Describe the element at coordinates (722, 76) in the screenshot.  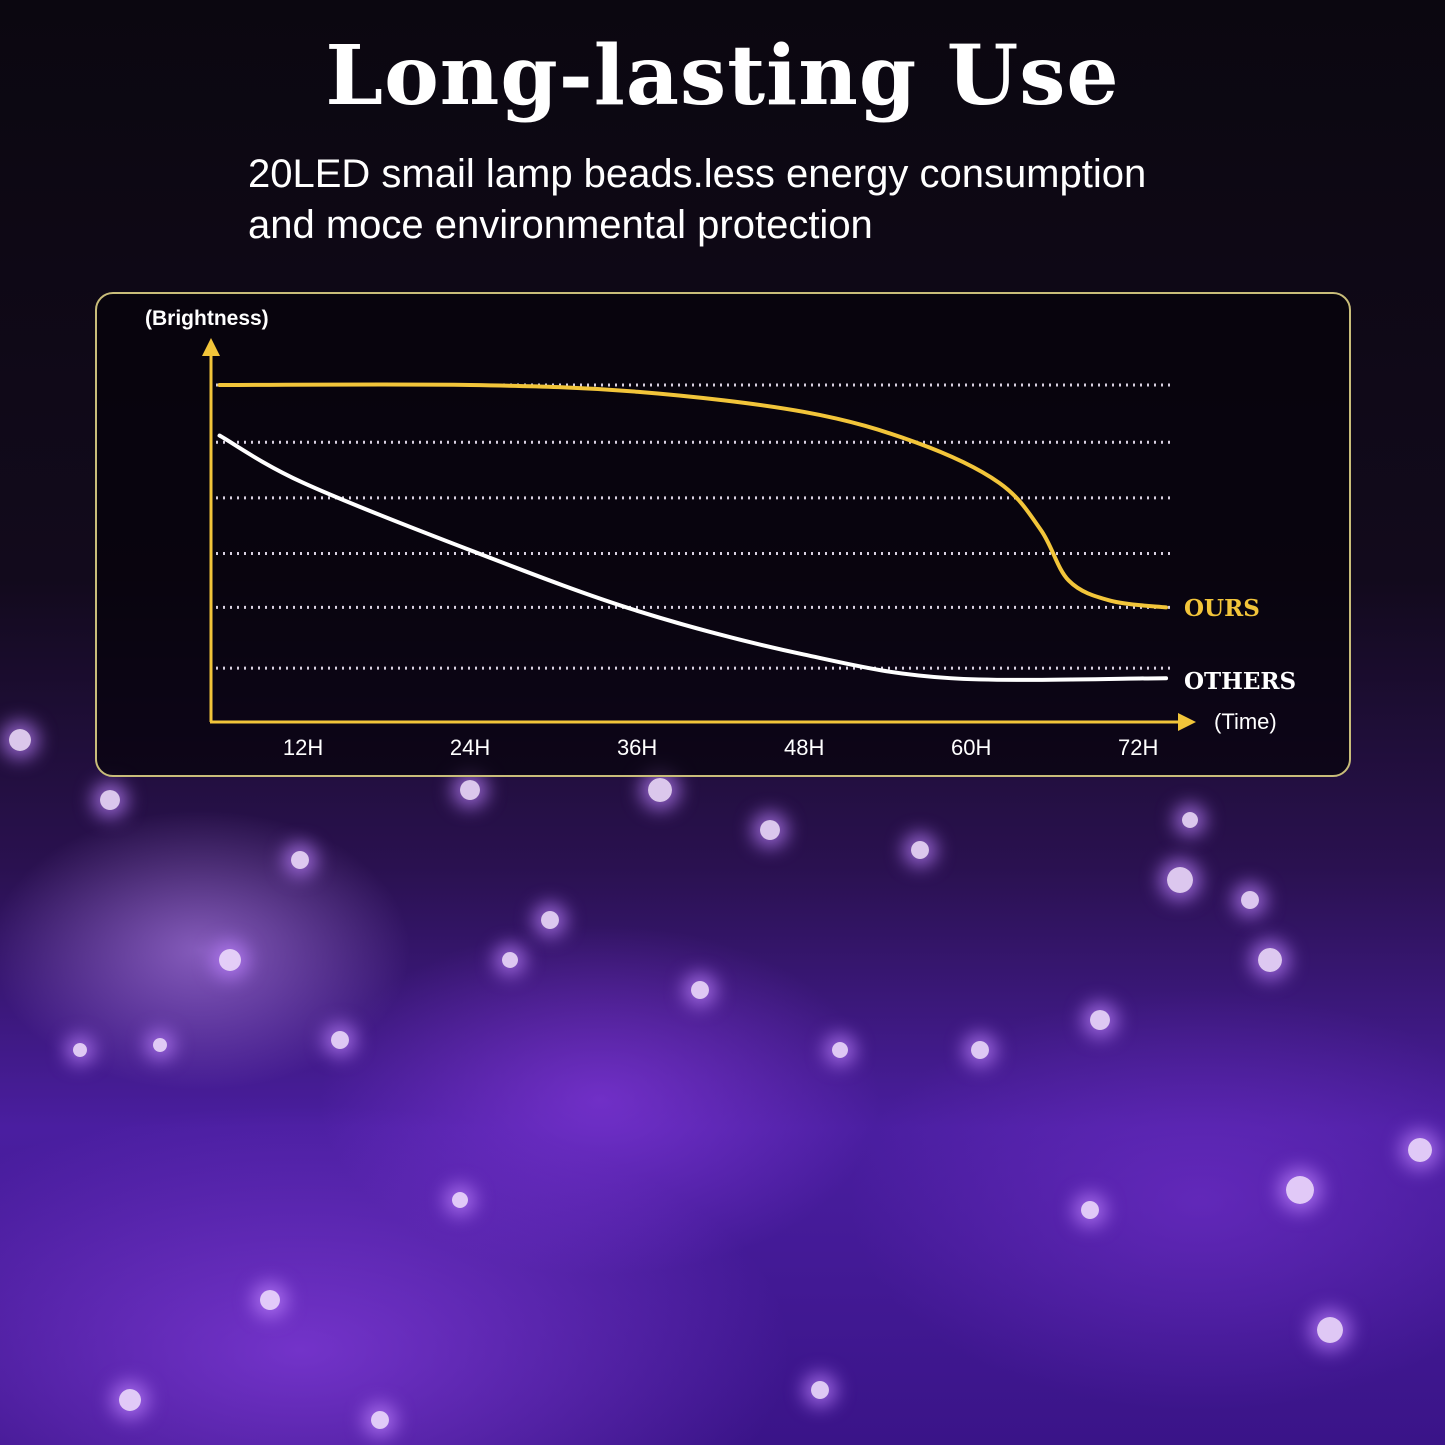
I see `page-title: Long-lasting Use` at that location.